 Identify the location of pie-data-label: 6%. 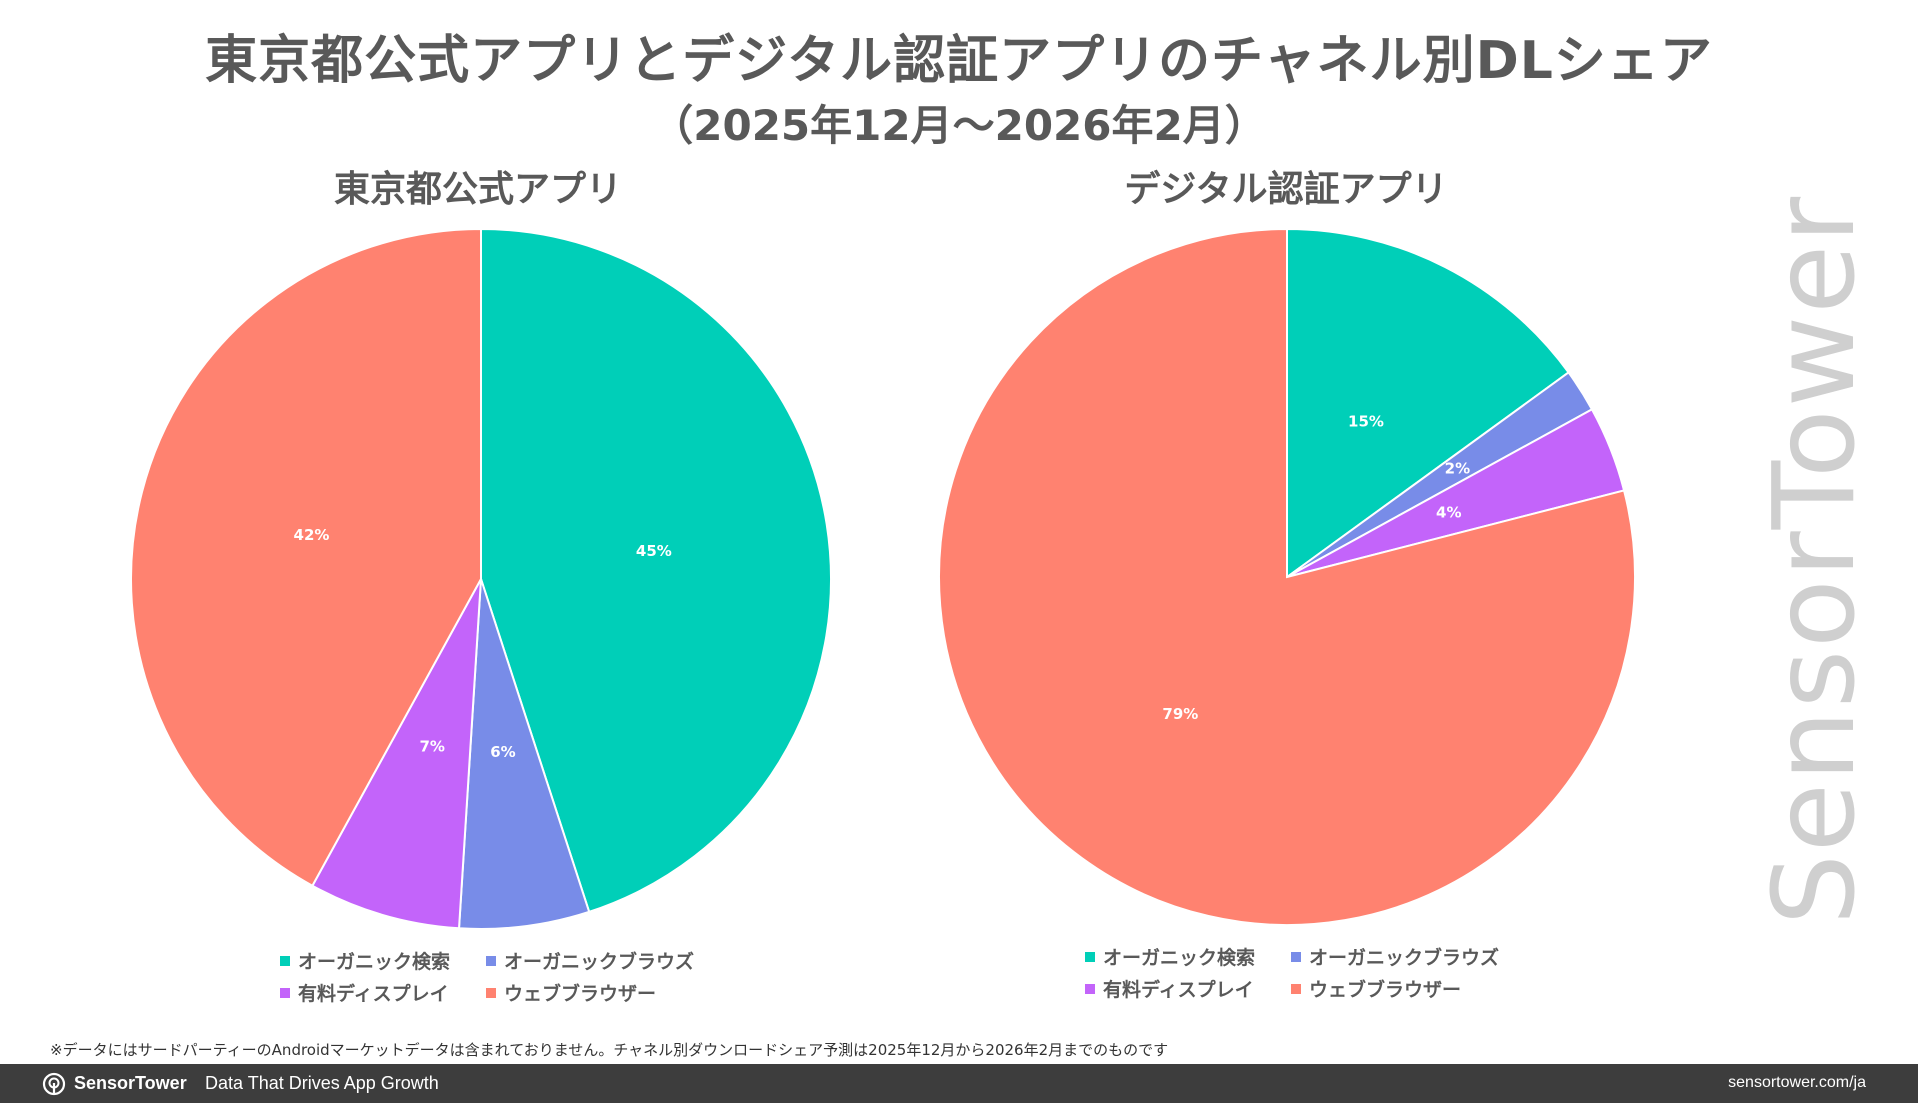
(502, 752).